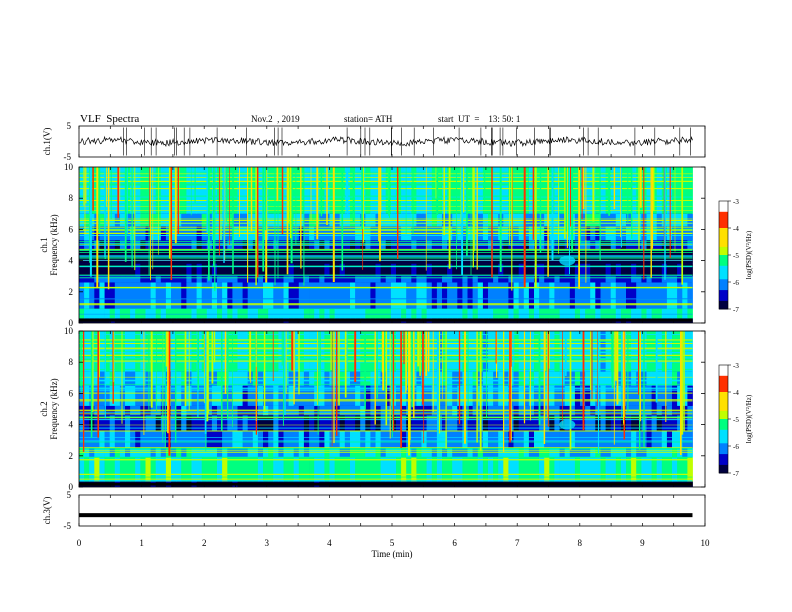  Describe the element at coordinates (71, 393) in the screenshot. I see `y-tick-label: 6` at that location.